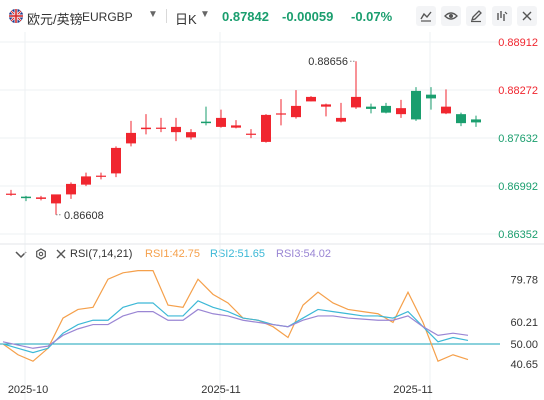  I want to click on rsi1-value: RSI1:42.75, so click(173, 254).